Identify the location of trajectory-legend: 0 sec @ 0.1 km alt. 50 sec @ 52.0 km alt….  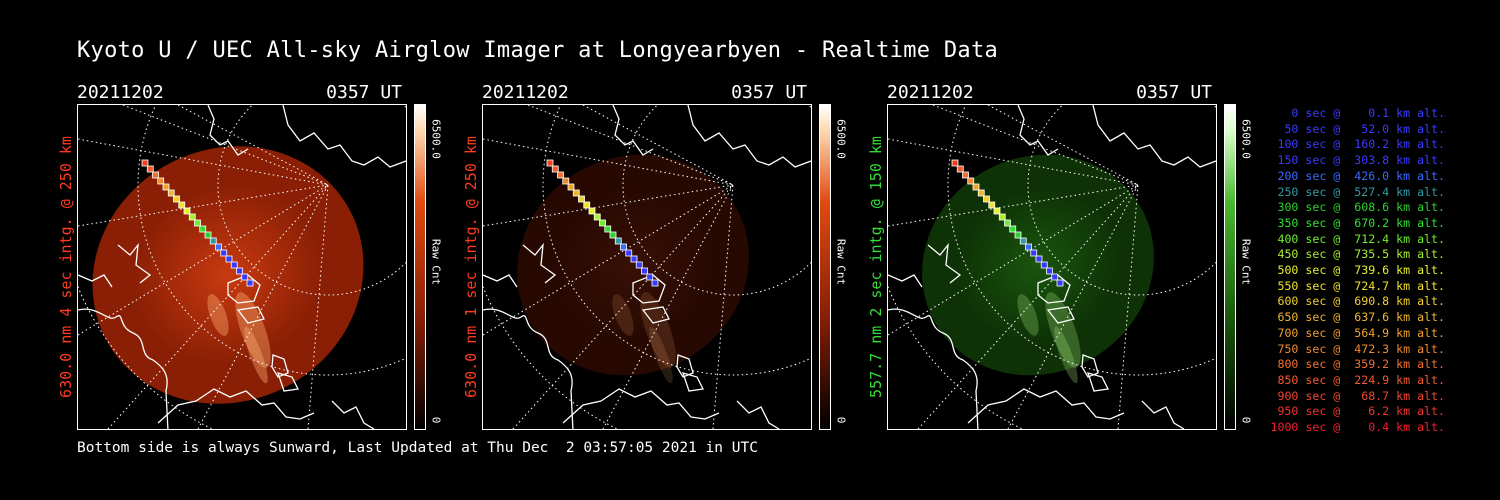
(1350, 271).